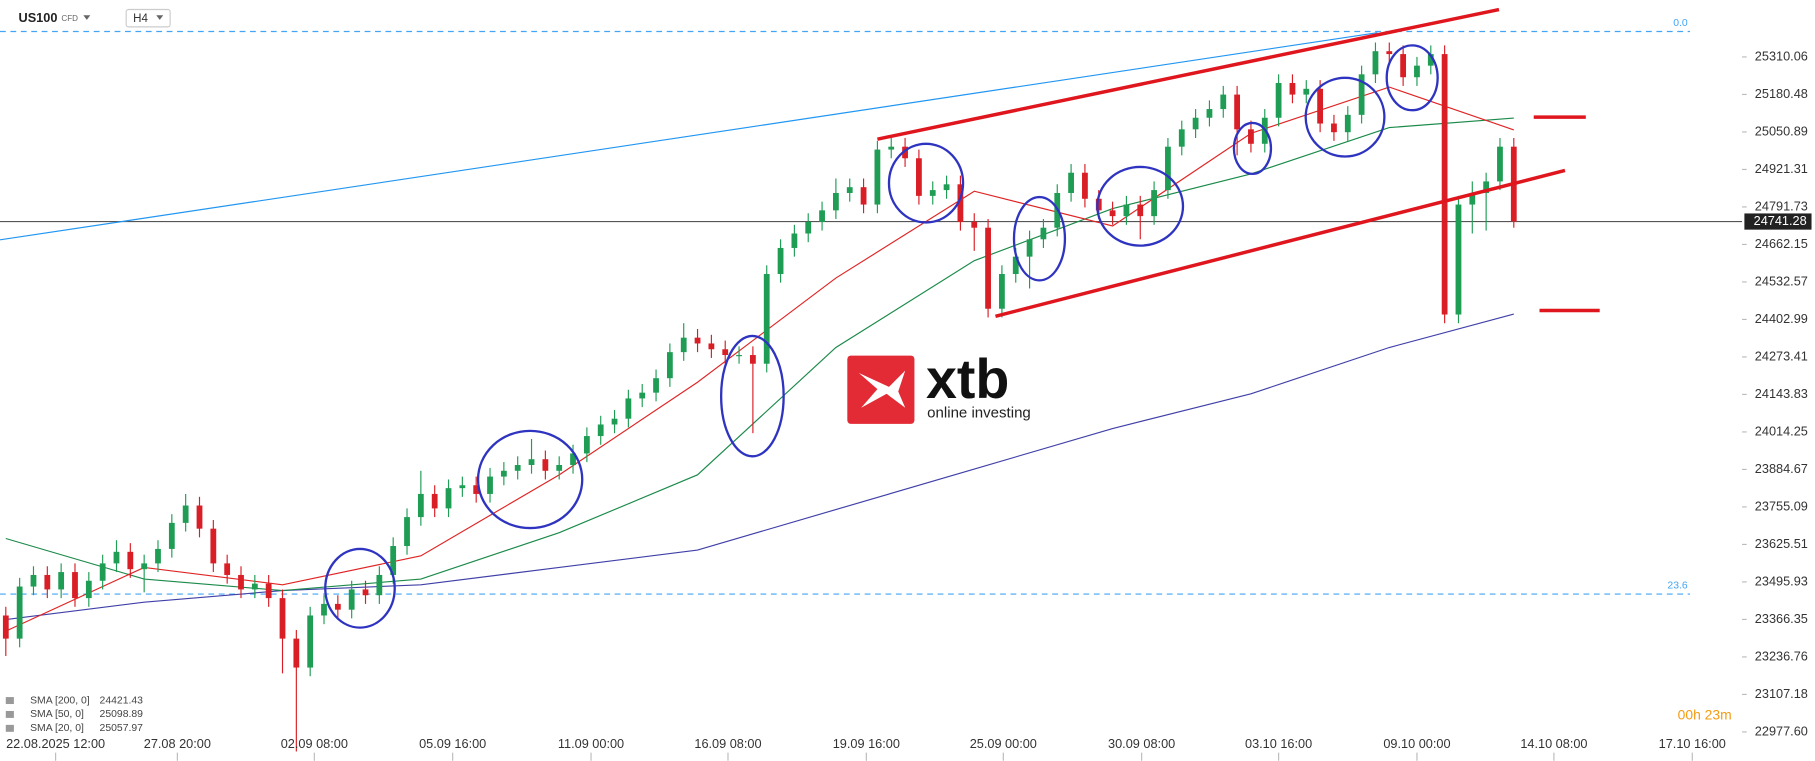  I want to click on toolbar: US100 CFD H4, so click(95, 18).